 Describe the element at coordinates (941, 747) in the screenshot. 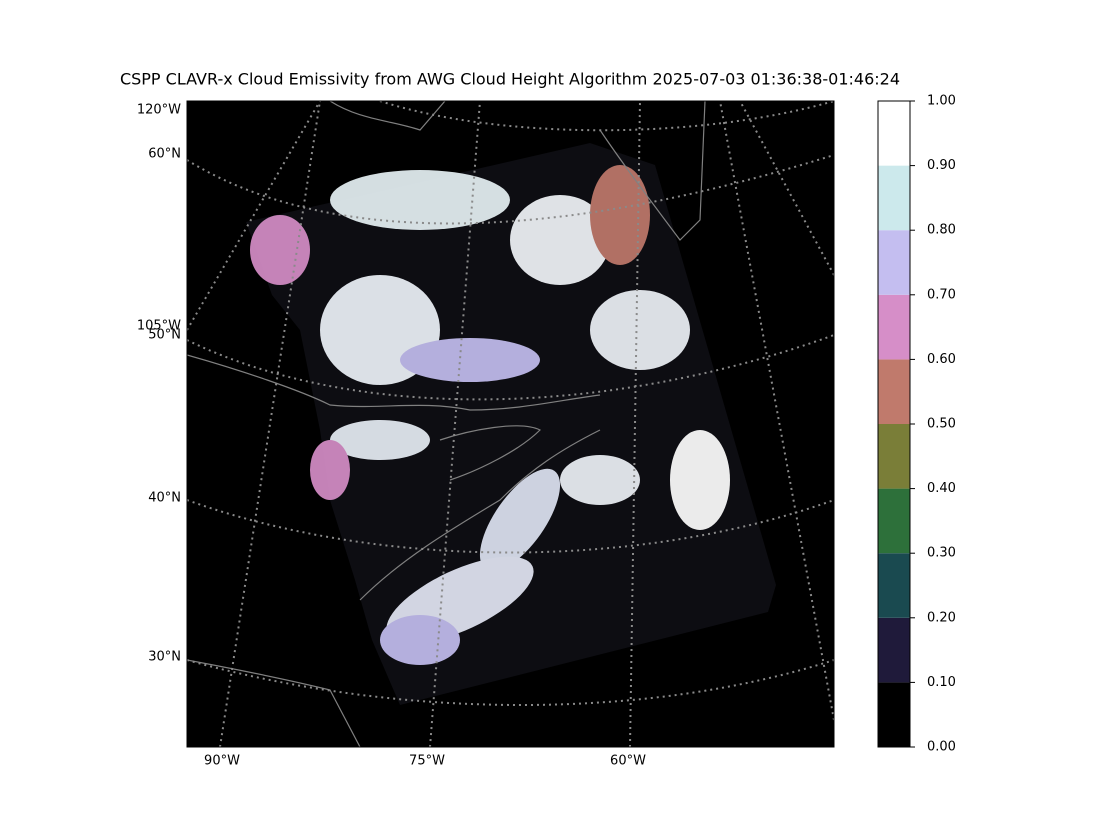

I see `colorbar-tick-label: 0.00` at that location.